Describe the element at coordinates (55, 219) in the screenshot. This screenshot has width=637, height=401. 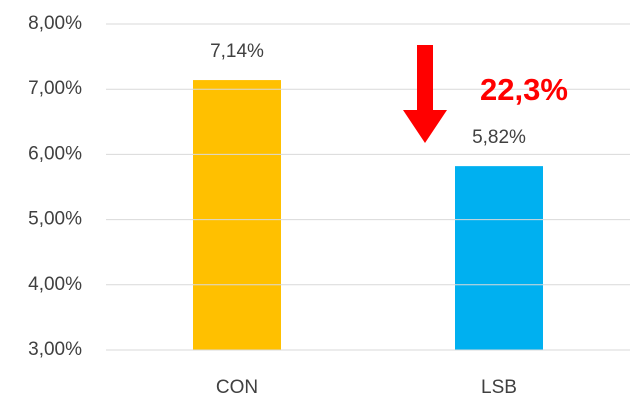
I see `y-tick-label: 5,00%` at that location.